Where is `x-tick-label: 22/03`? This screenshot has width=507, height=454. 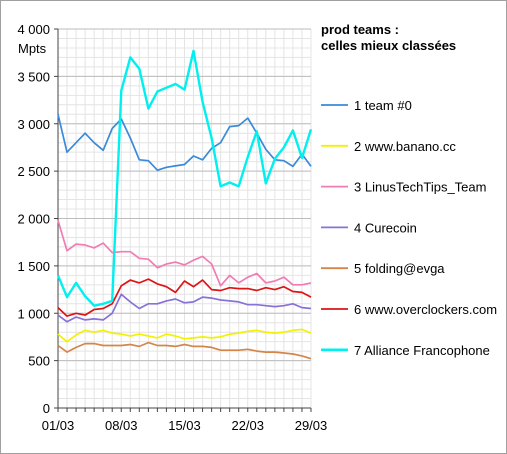
x-tick-label: 22/03 is located at coordinates (247, 425).